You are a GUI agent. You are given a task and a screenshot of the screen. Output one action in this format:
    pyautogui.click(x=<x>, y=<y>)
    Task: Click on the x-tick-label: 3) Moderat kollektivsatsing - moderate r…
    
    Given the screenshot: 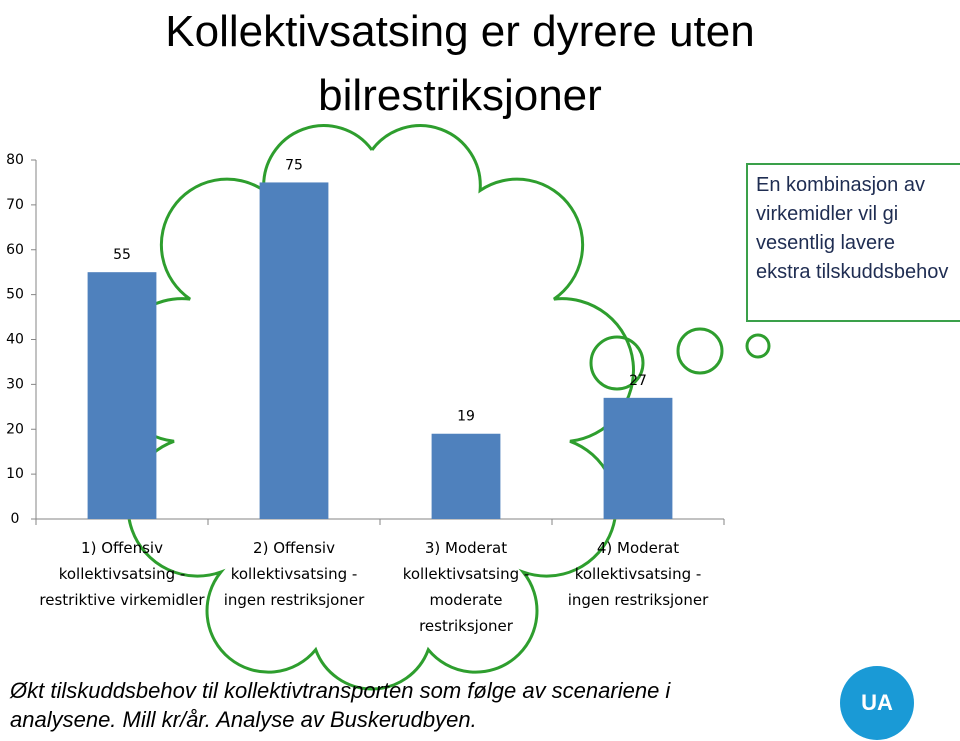 What is the action you would take?
    pyautogui.click(x=466, y=587)
    